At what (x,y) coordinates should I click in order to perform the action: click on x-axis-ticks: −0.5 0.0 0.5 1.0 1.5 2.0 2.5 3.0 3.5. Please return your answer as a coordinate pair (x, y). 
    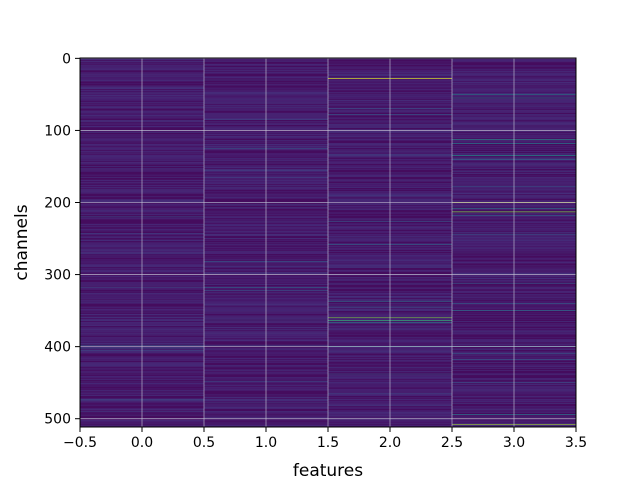
    Looking at the image, I should click on (325, 439).